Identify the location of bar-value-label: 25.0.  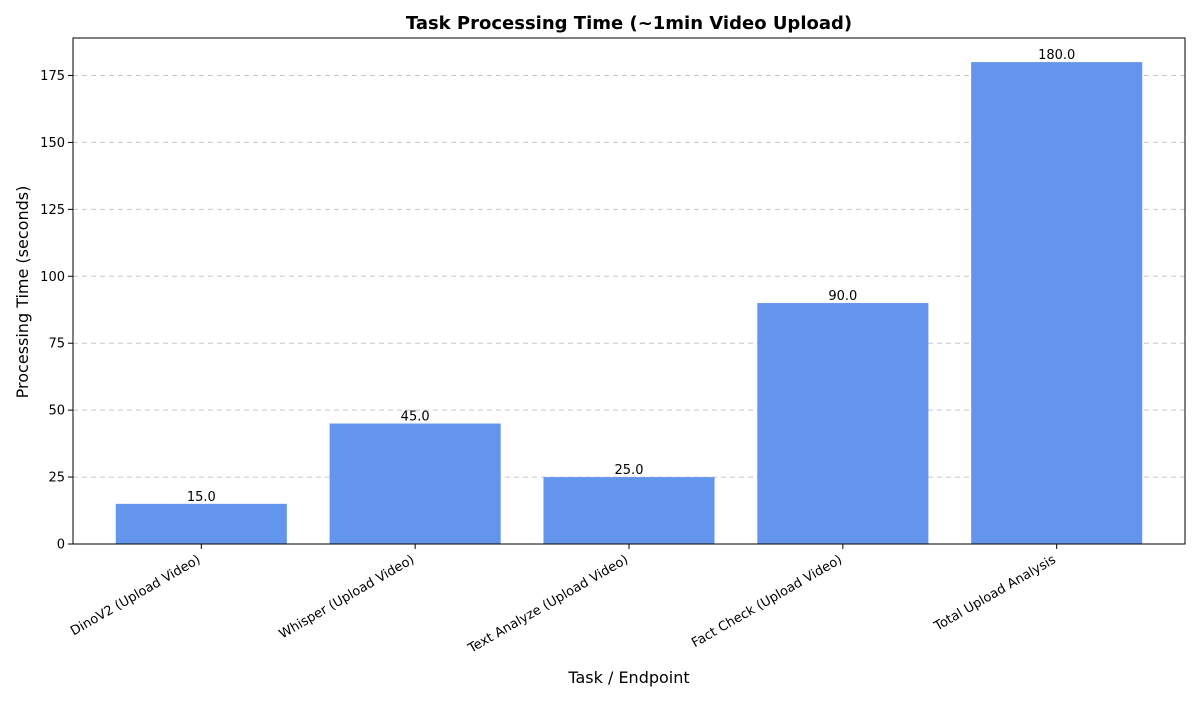
(629, 470).